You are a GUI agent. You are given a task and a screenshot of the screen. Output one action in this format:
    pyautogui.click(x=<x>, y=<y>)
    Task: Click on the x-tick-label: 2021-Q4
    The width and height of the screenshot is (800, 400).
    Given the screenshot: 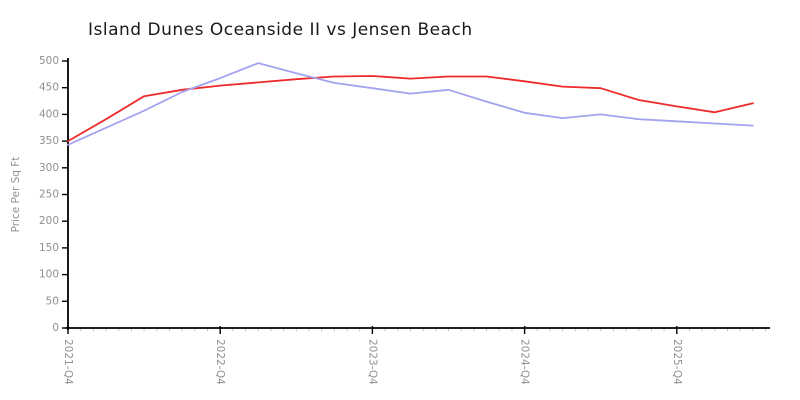 What is the action you would take?
    pyautogui.click(x=68, y=362)
    